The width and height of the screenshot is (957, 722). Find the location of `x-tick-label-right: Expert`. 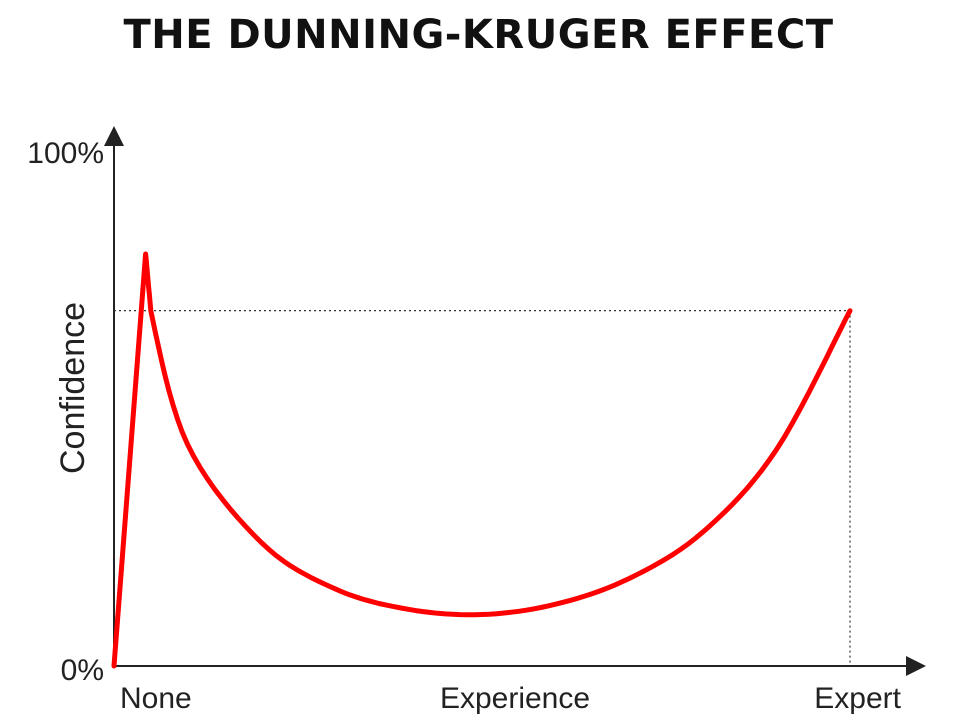

x-tick-label-right: Expert is located at coordinates (857, 698).